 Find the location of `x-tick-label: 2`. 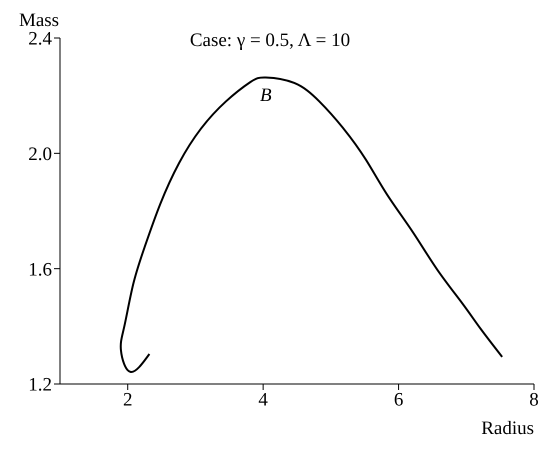

x-tick-label: 2 is located at coordinates (127, 399).